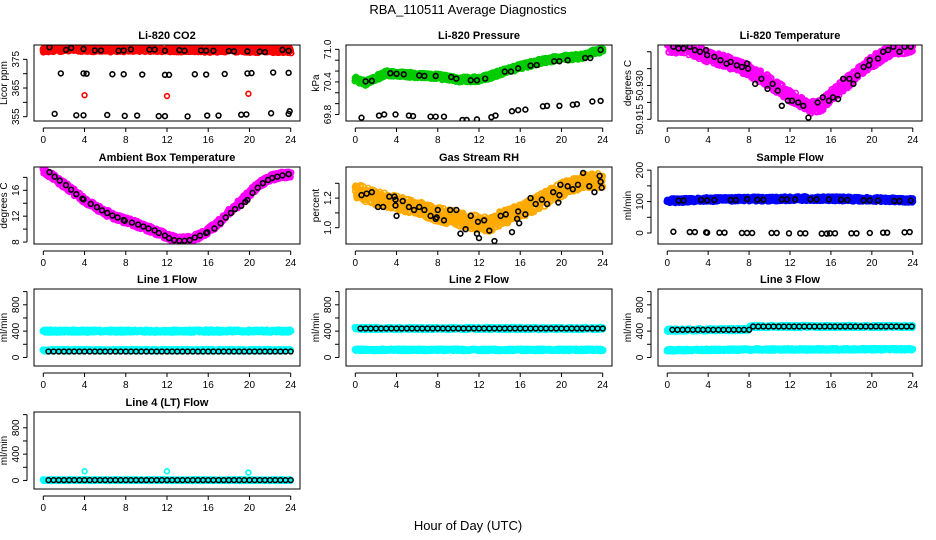 This screenshot has width=936, height=540. What do you see at coordinates (44, 263) in the screenshot?
I see `x-tick-label: 0` at bounding box center [44, 263].